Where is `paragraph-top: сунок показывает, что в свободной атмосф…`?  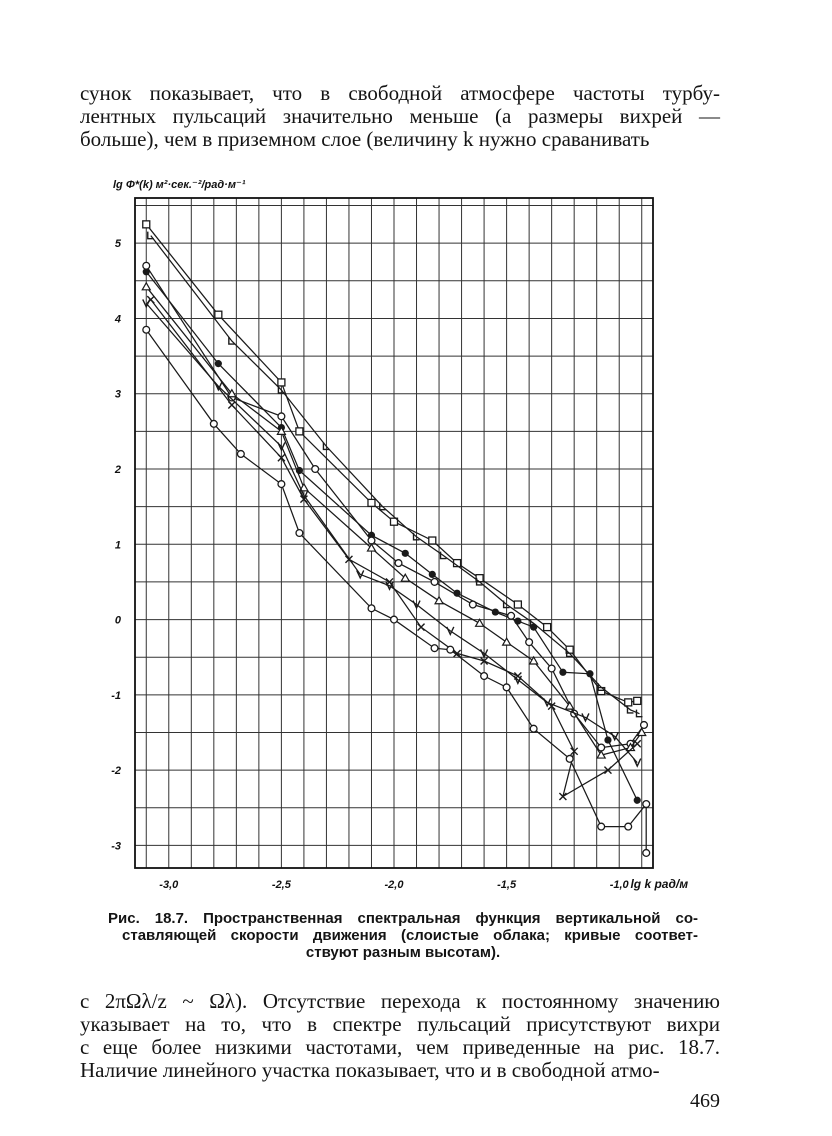
paragraph-top: сунок показывает, что в свободной атмосф… is located at coordinates (400, 116).